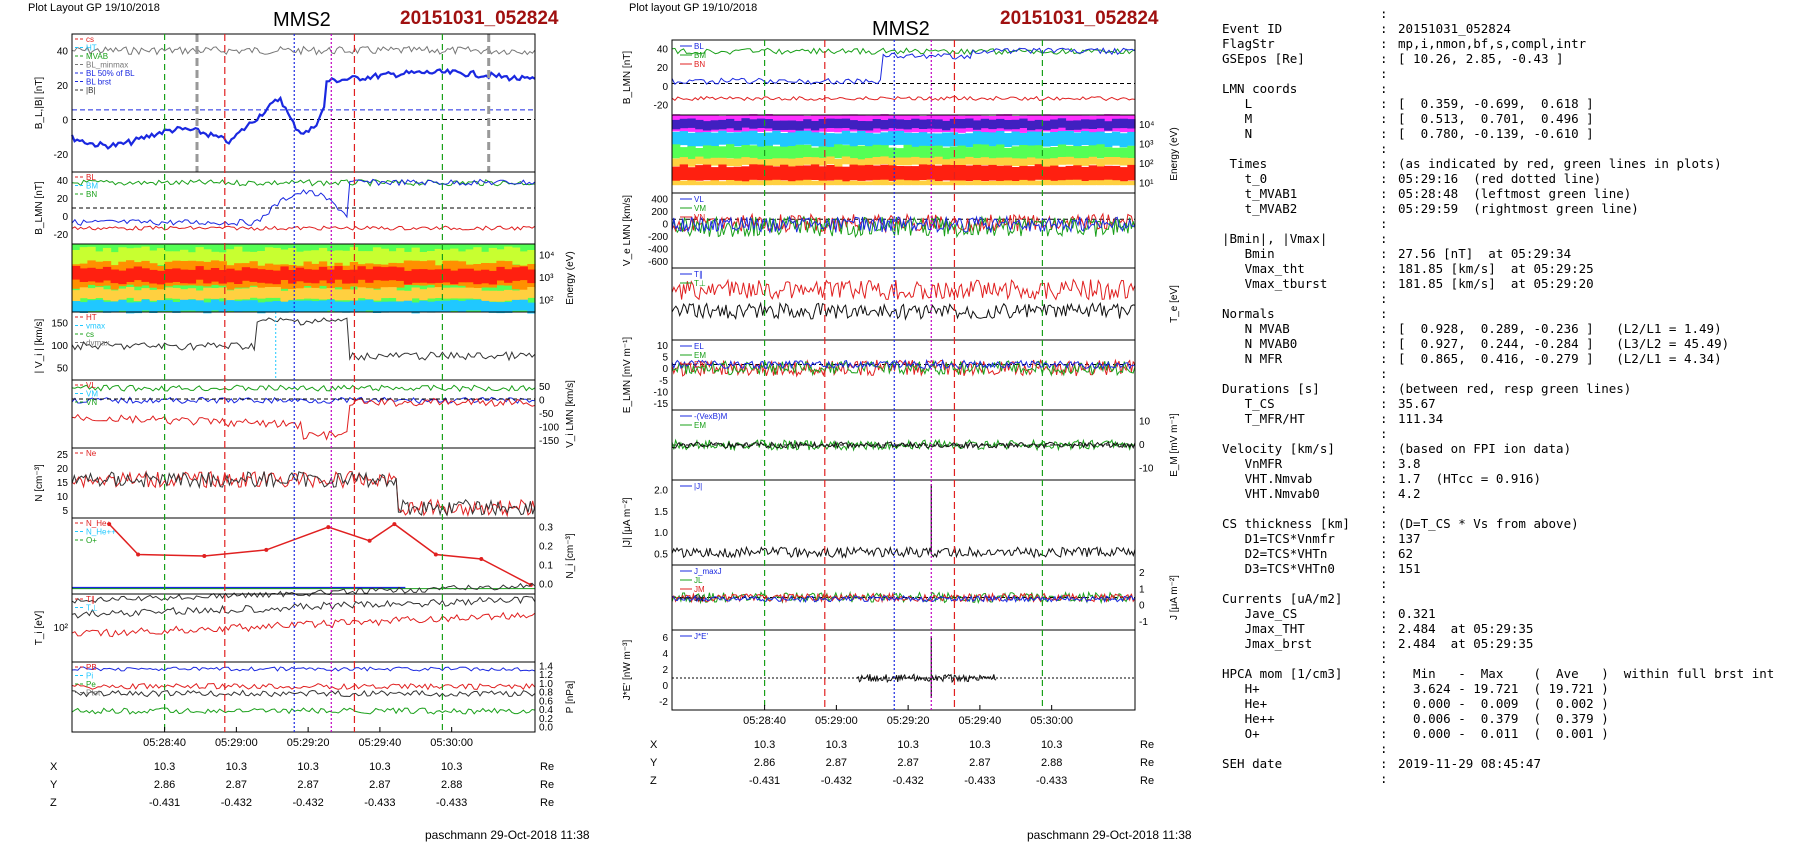 This screenshot has height=842, width=1804. Describe the element at coordinates (1282, 673) in the screenshot. I see `info-key: HPCA mom [1/cm3]` at that location.